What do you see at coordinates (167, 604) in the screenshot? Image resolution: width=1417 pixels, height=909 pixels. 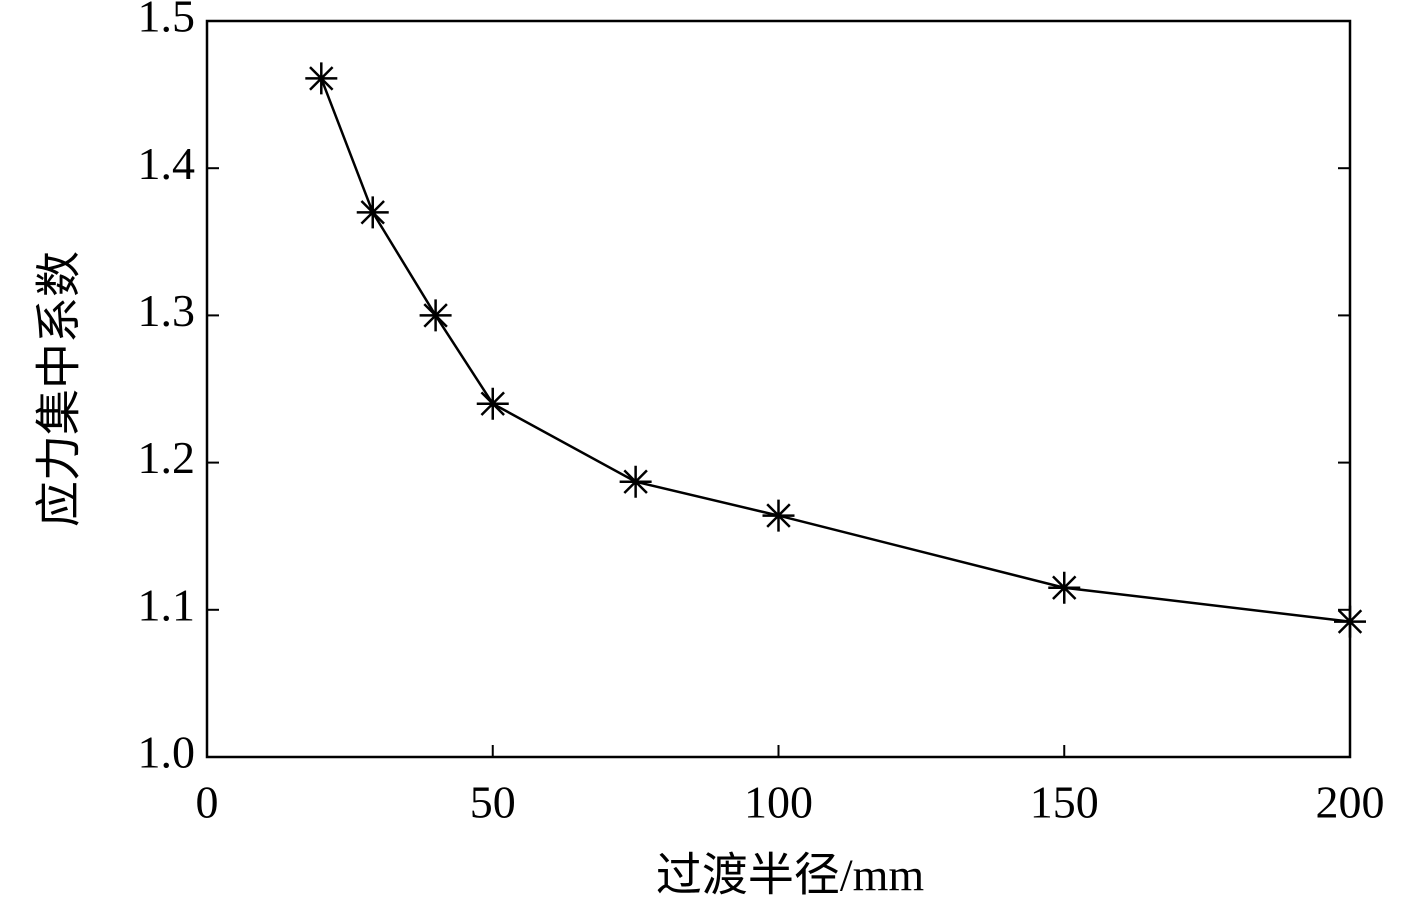 I see `y-tick-label: 1.1` at bounding box center [167, 604].